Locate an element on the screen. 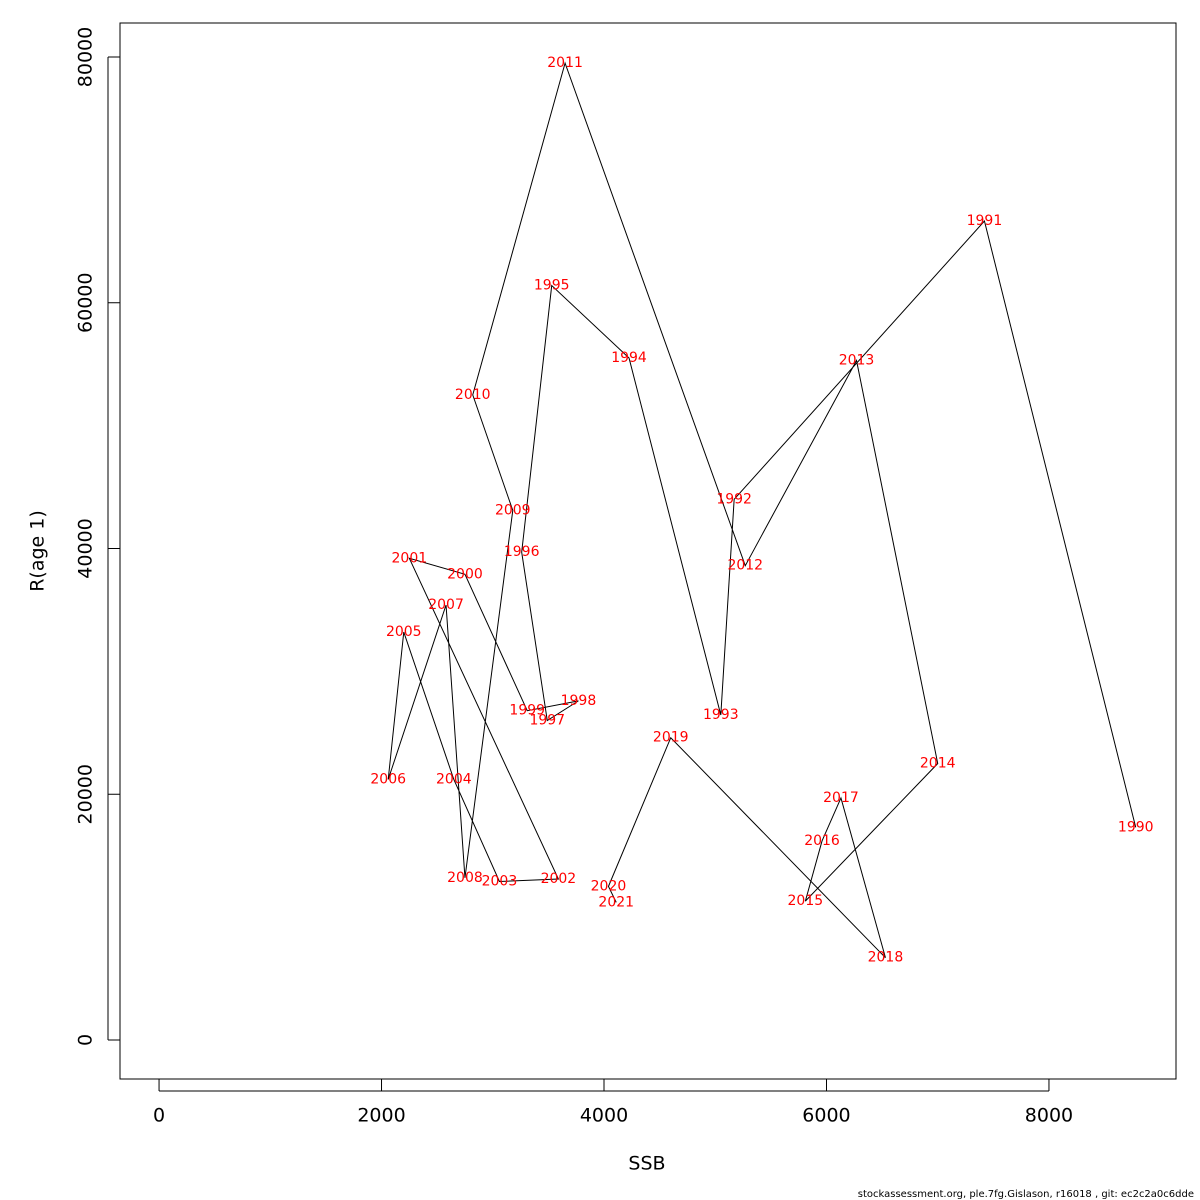 This screenshot has width=1200, height=1200. point-label: 1995 is located at coordinates (552, 286).